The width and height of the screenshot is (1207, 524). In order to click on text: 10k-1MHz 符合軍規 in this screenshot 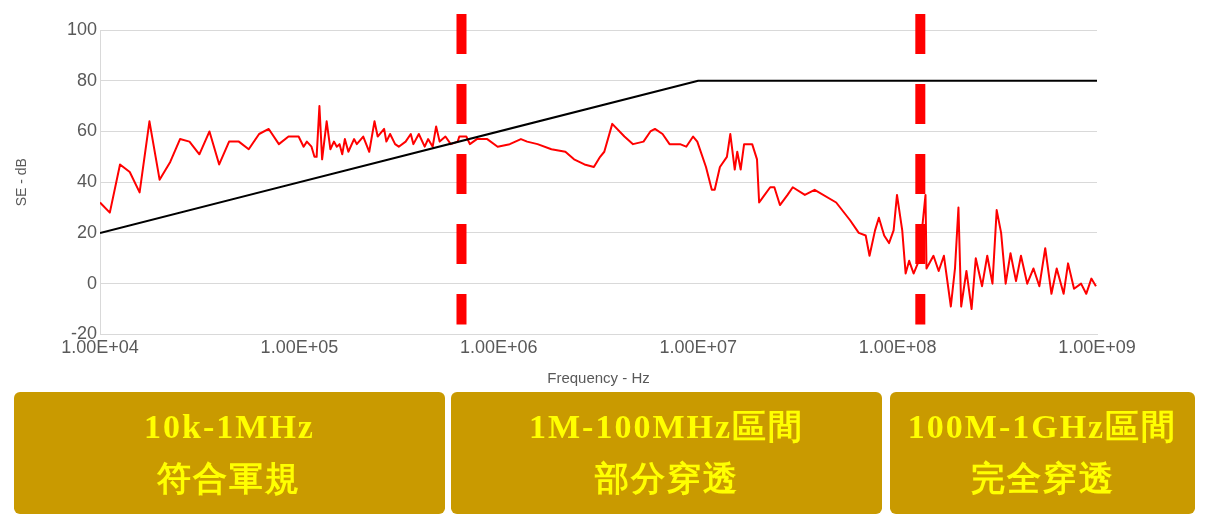, I will do `click(229, 453)`.